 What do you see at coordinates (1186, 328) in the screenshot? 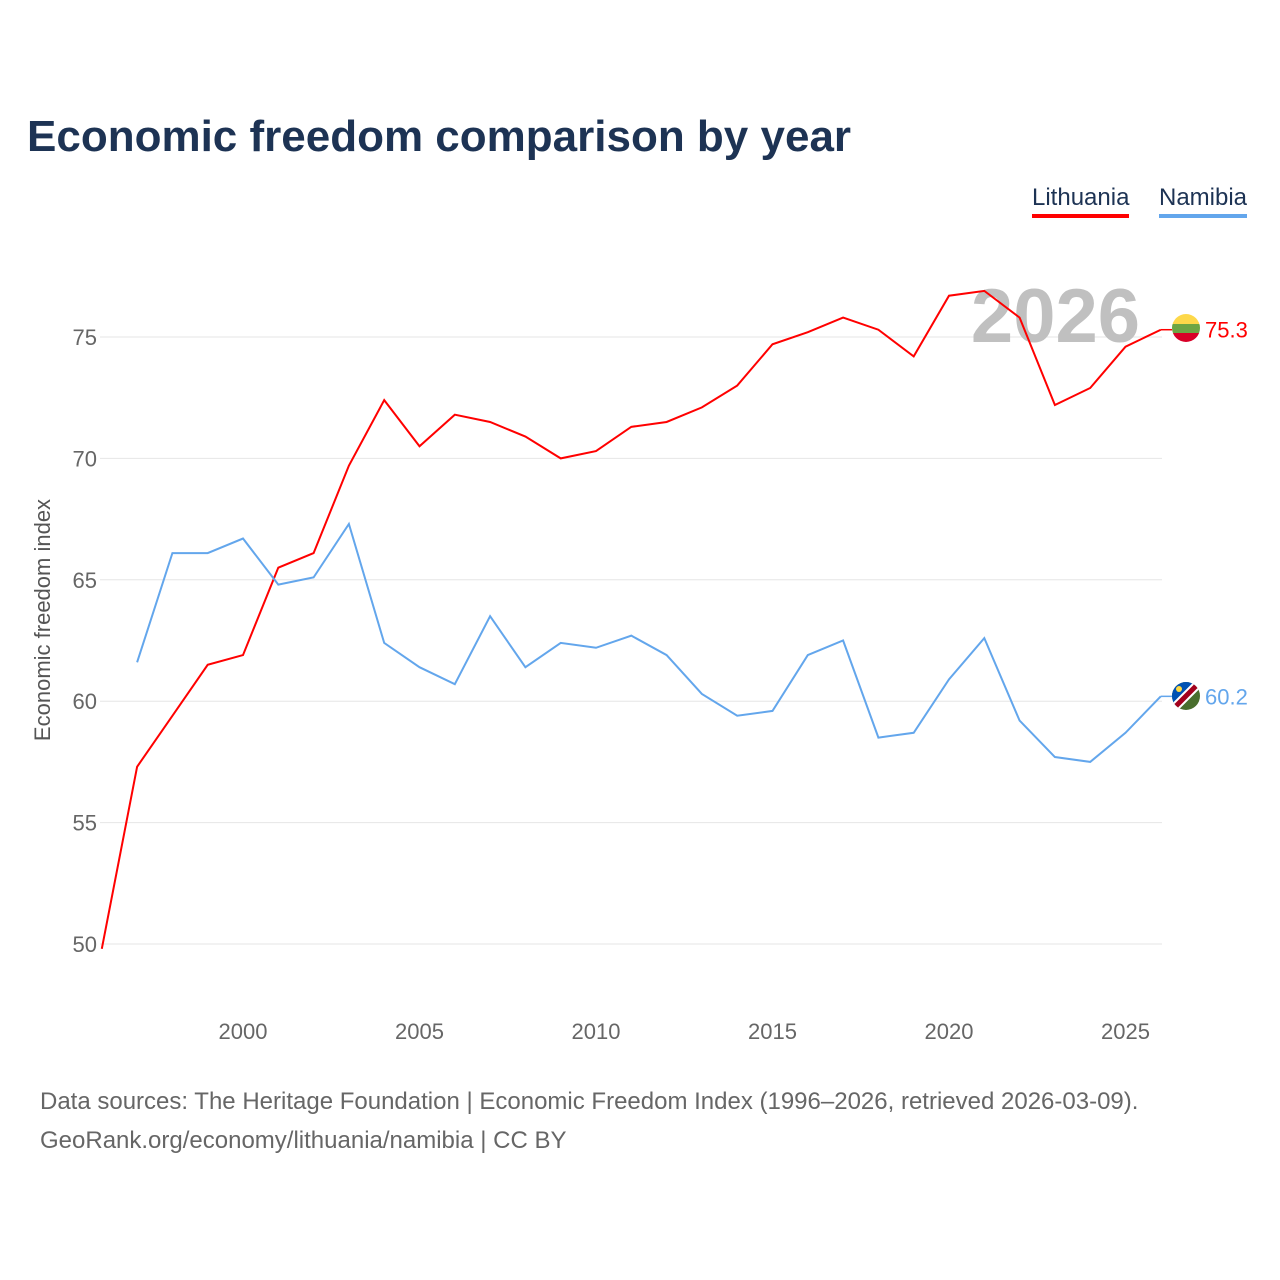
I see `lithuania-flag-icon` at bounding box center [1186, 328].